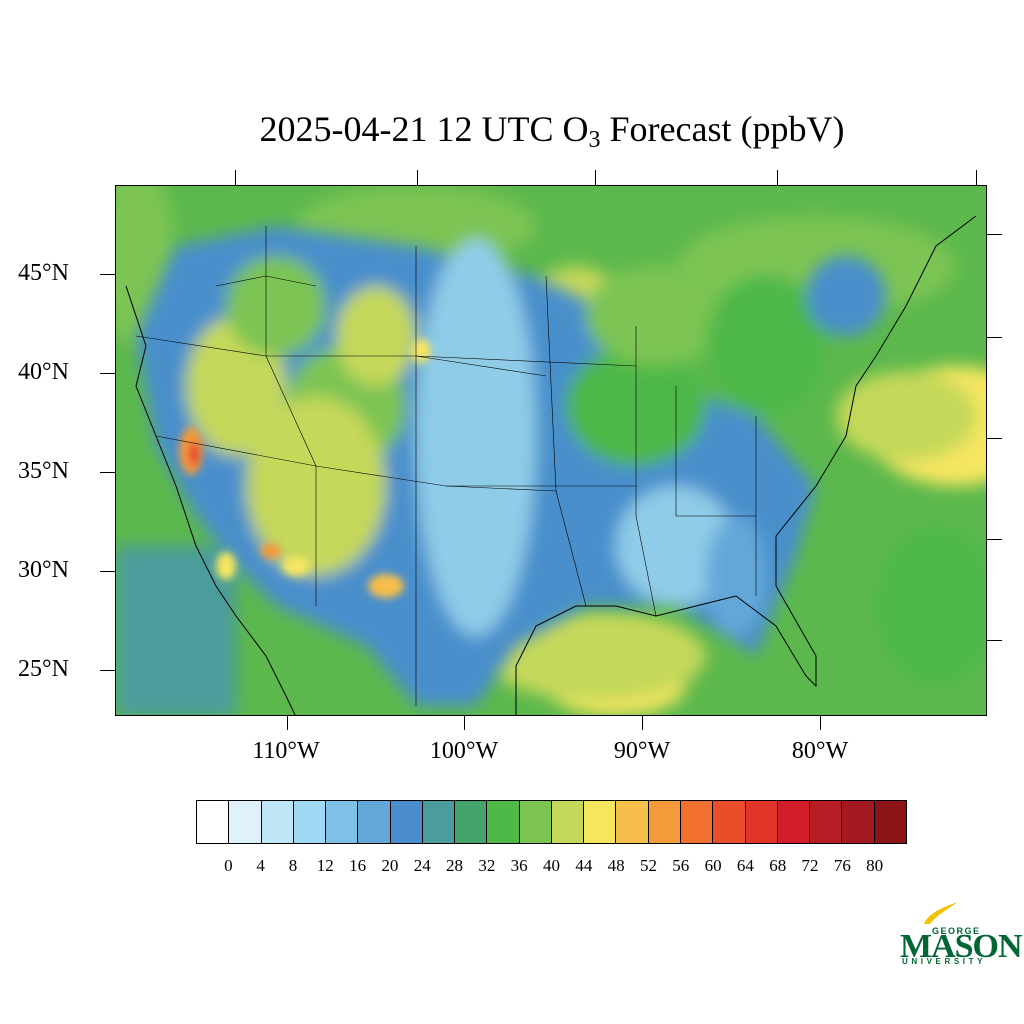 This screenshot has height=1024, width=1024. What do you see at coordinates (43, 669) in the screenshot?
I see `lat-label: 25°N` at bounding box center [43, 669].